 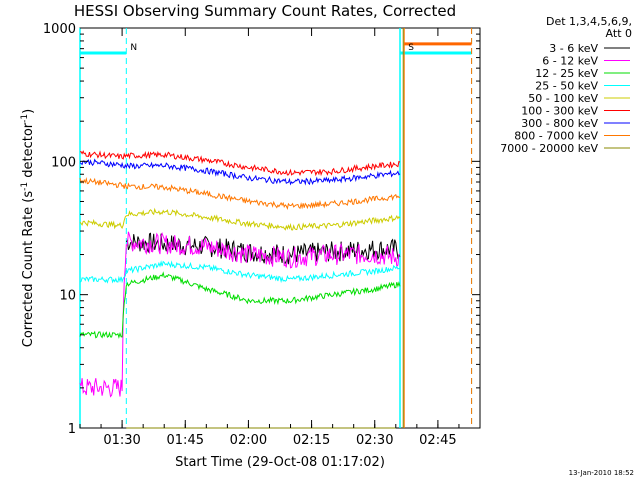 I want to click on footer-date: 13-Jan-2010 18:52, so click(x=601, y=473).